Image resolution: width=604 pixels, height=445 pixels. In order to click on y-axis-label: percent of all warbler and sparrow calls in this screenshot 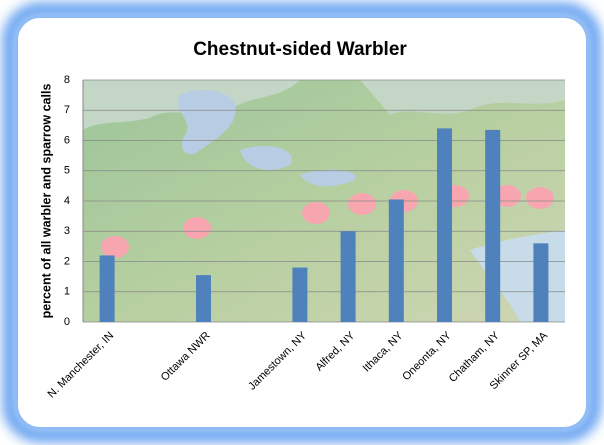, I will do `click(46, 201)`.